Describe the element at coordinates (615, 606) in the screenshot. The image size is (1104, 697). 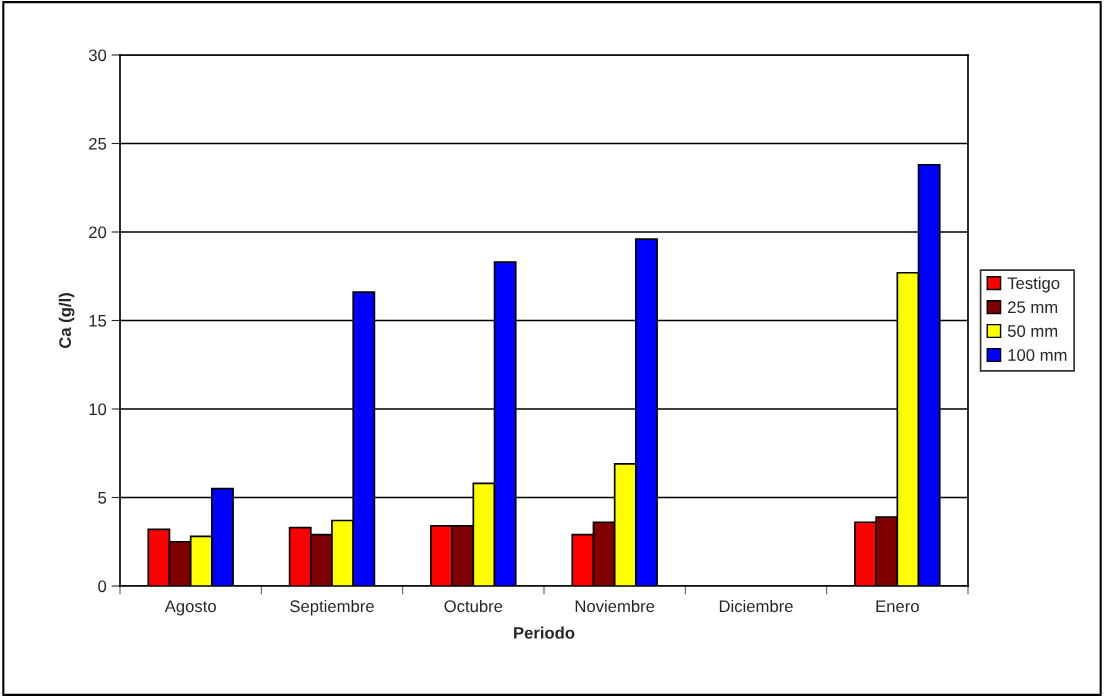
I see `x-tick-label: Noviembre` at that location.